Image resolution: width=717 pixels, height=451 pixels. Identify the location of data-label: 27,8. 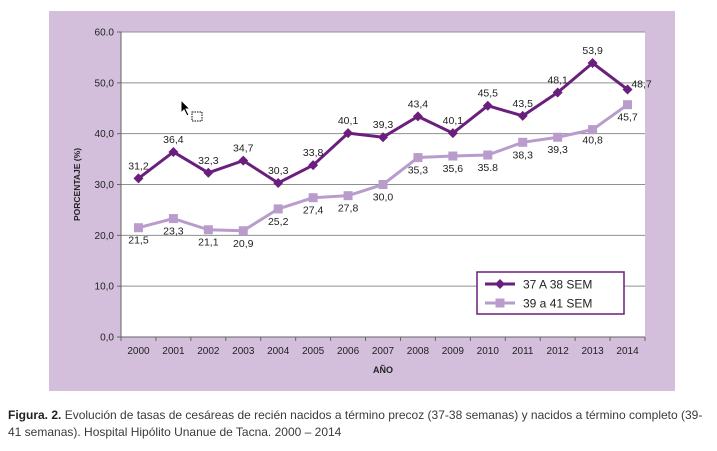
(348, 209).